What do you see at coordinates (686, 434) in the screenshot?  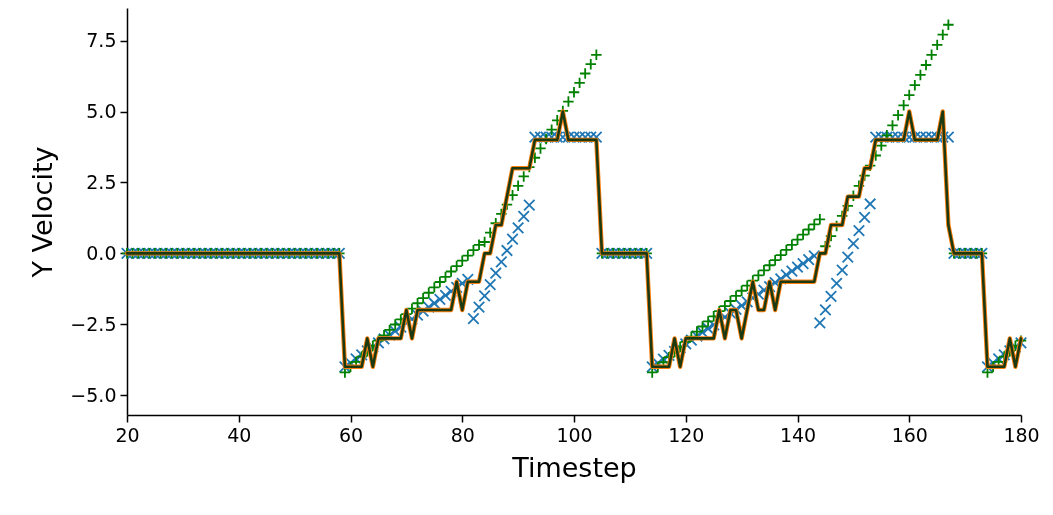 I see `x-tick-label: 120` at bounding box center [686, 434].